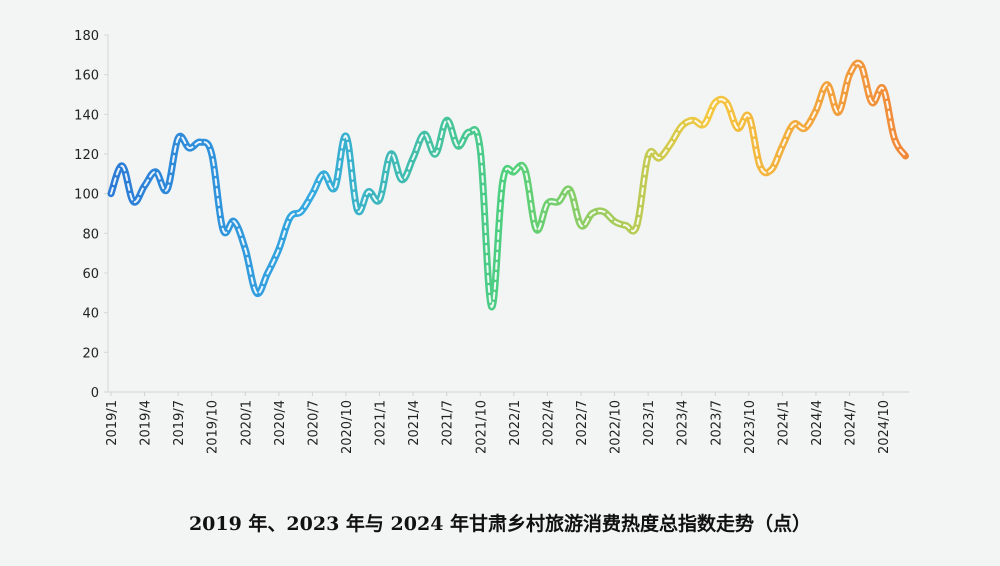 Image resolution: width=1000 pixels, height=566 pixels. Describe the element at coordinates (548, 423) in the screenshot. I see `x-tick-label: 2022/4` at that location.